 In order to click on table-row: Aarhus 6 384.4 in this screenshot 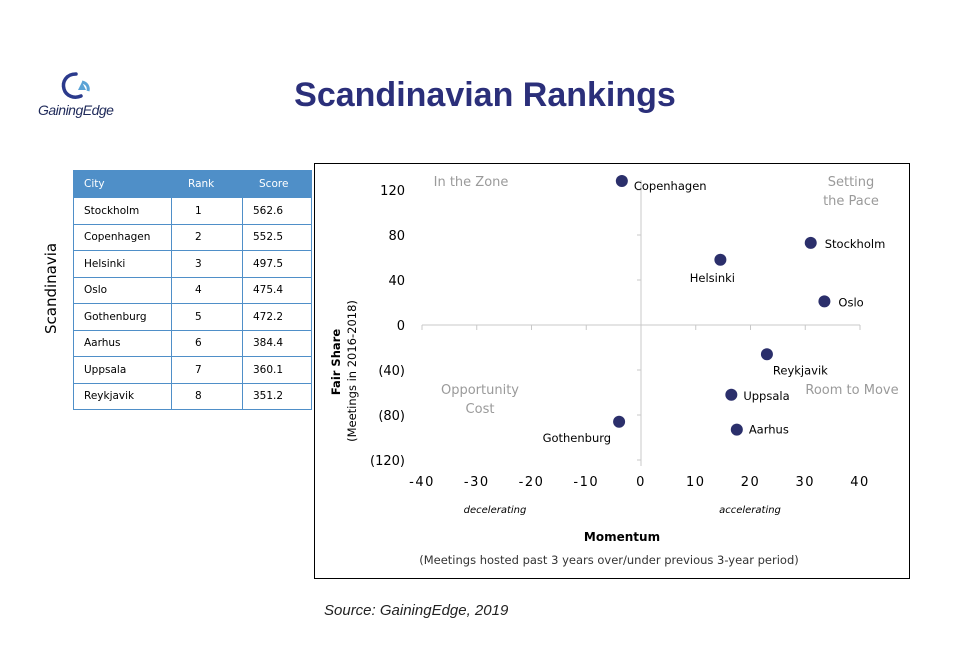, I will do `click(192, 343)`.